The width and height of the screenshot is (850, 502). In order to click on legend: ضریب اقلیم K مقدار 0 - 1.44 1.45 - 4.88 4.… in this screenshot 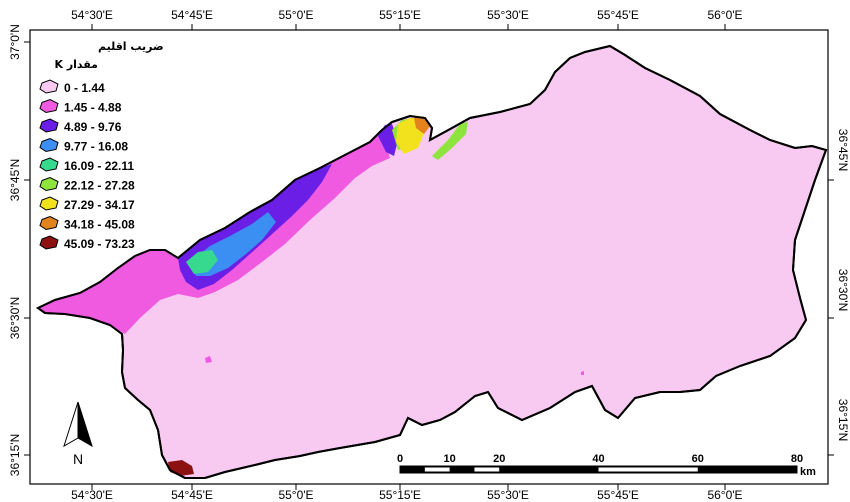, I will do `click(101, 145)`.